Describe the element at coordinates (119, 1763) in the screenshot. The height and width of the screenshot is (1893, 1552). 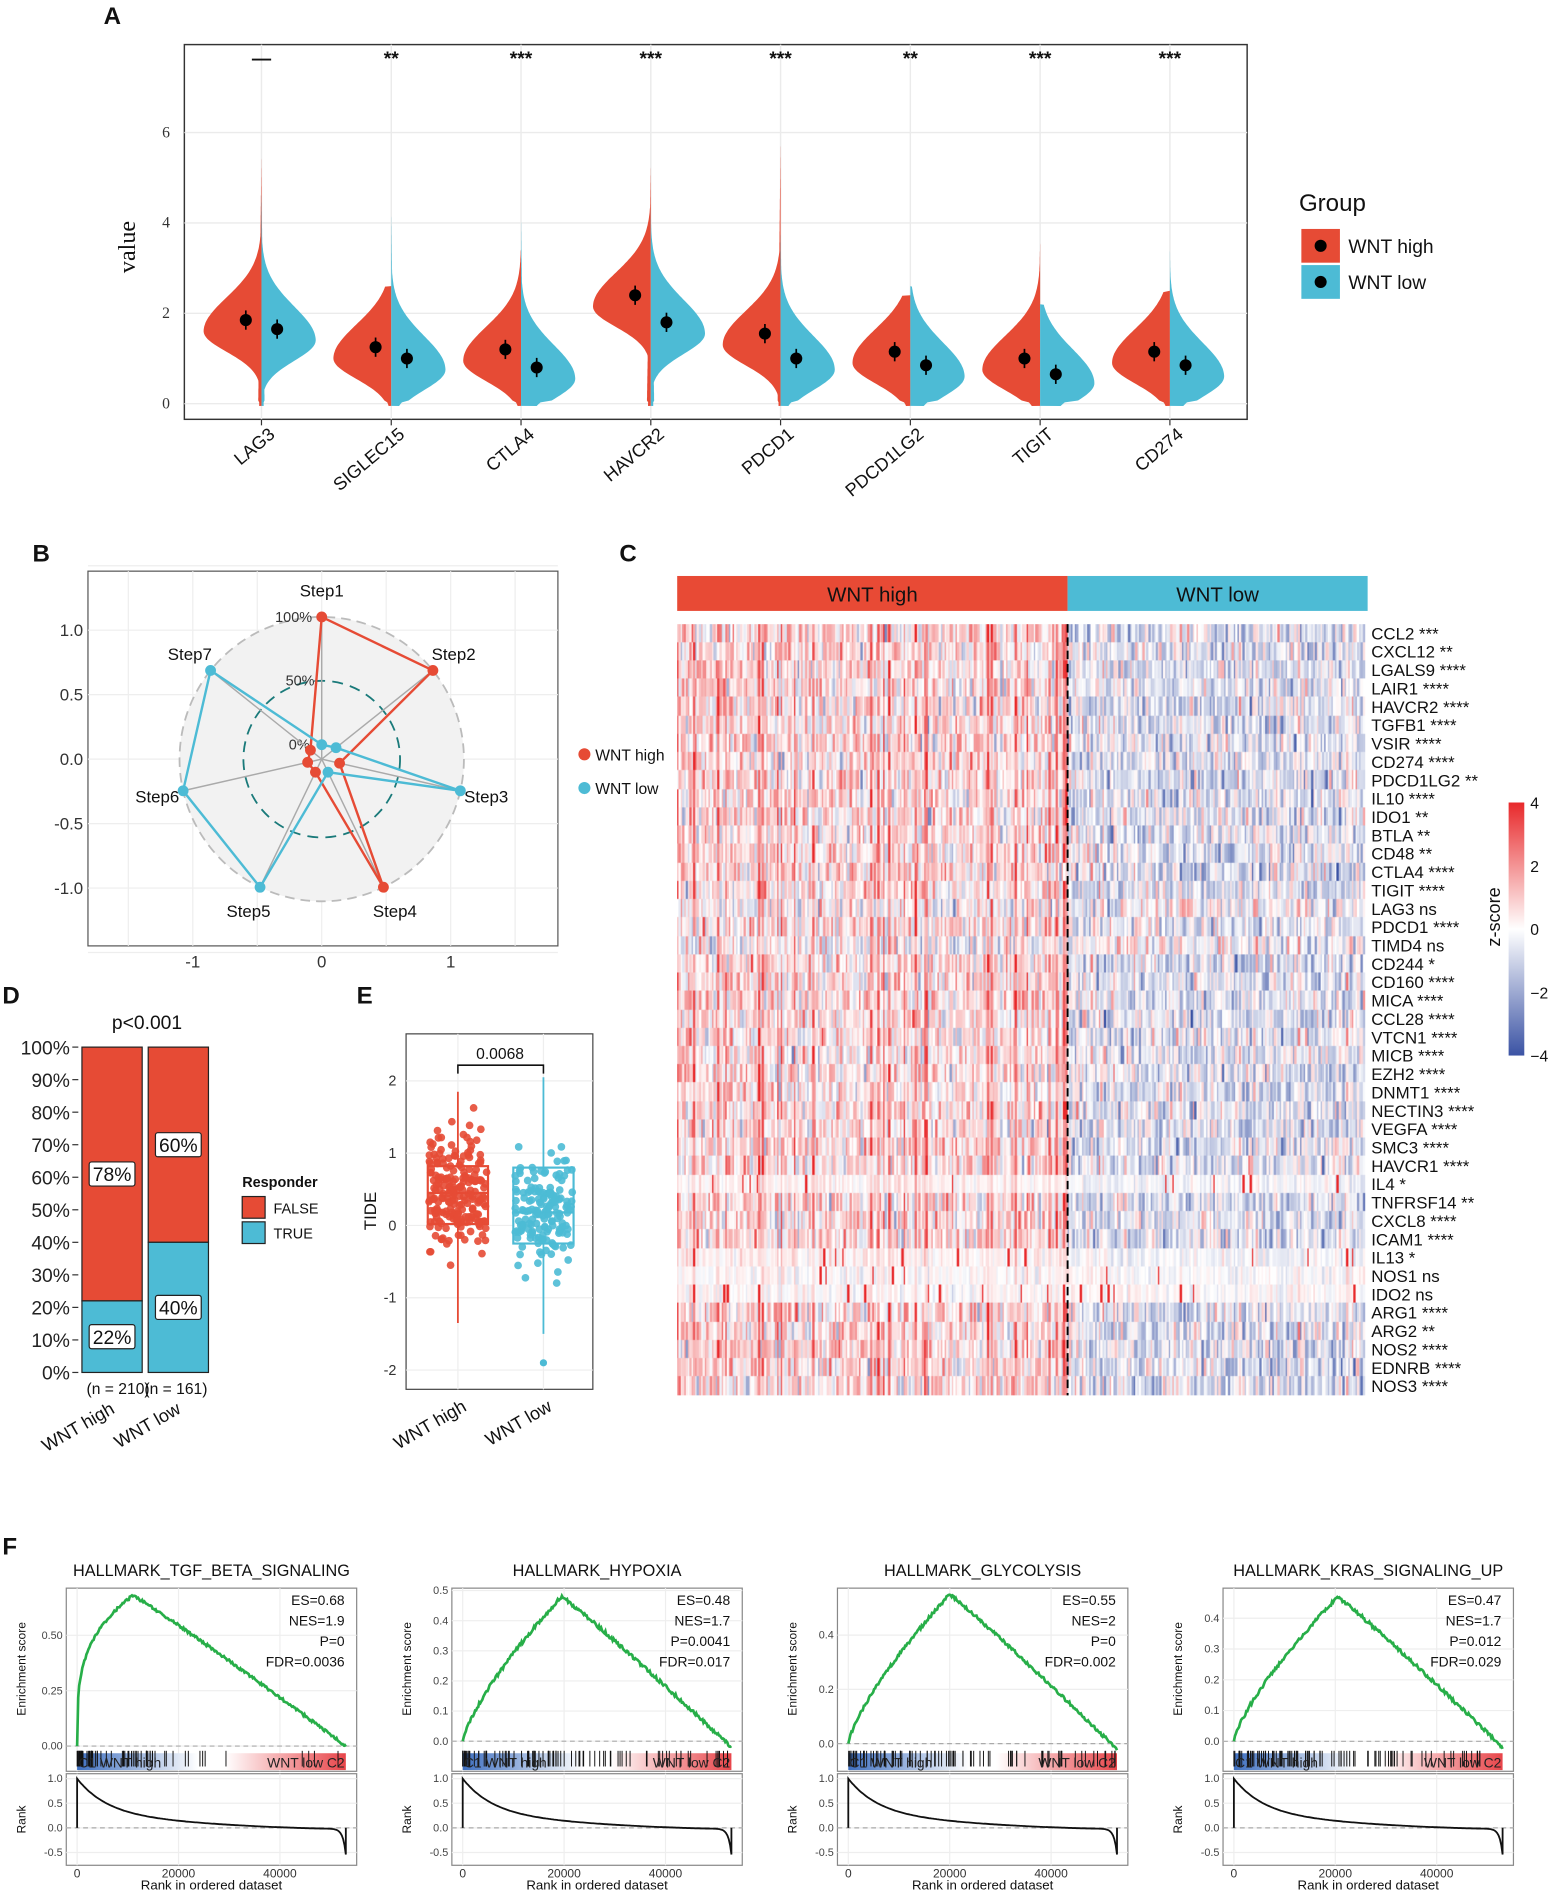
I see `rank-left-label: C1 WNT high` at that location.